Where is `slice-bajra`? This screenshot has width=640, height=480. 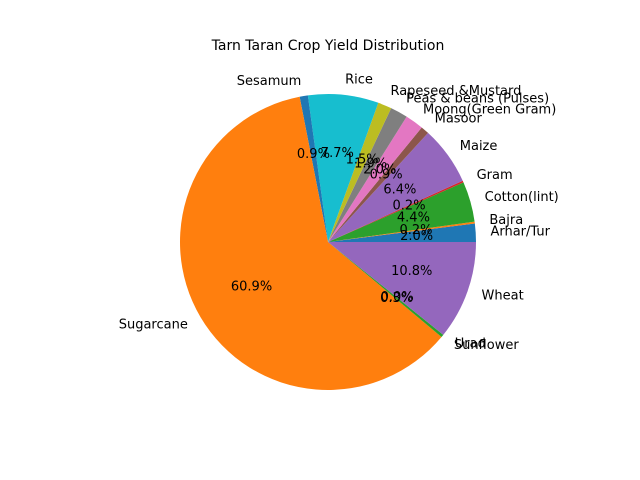
slice-bajra is located at coordinates (401, 231).